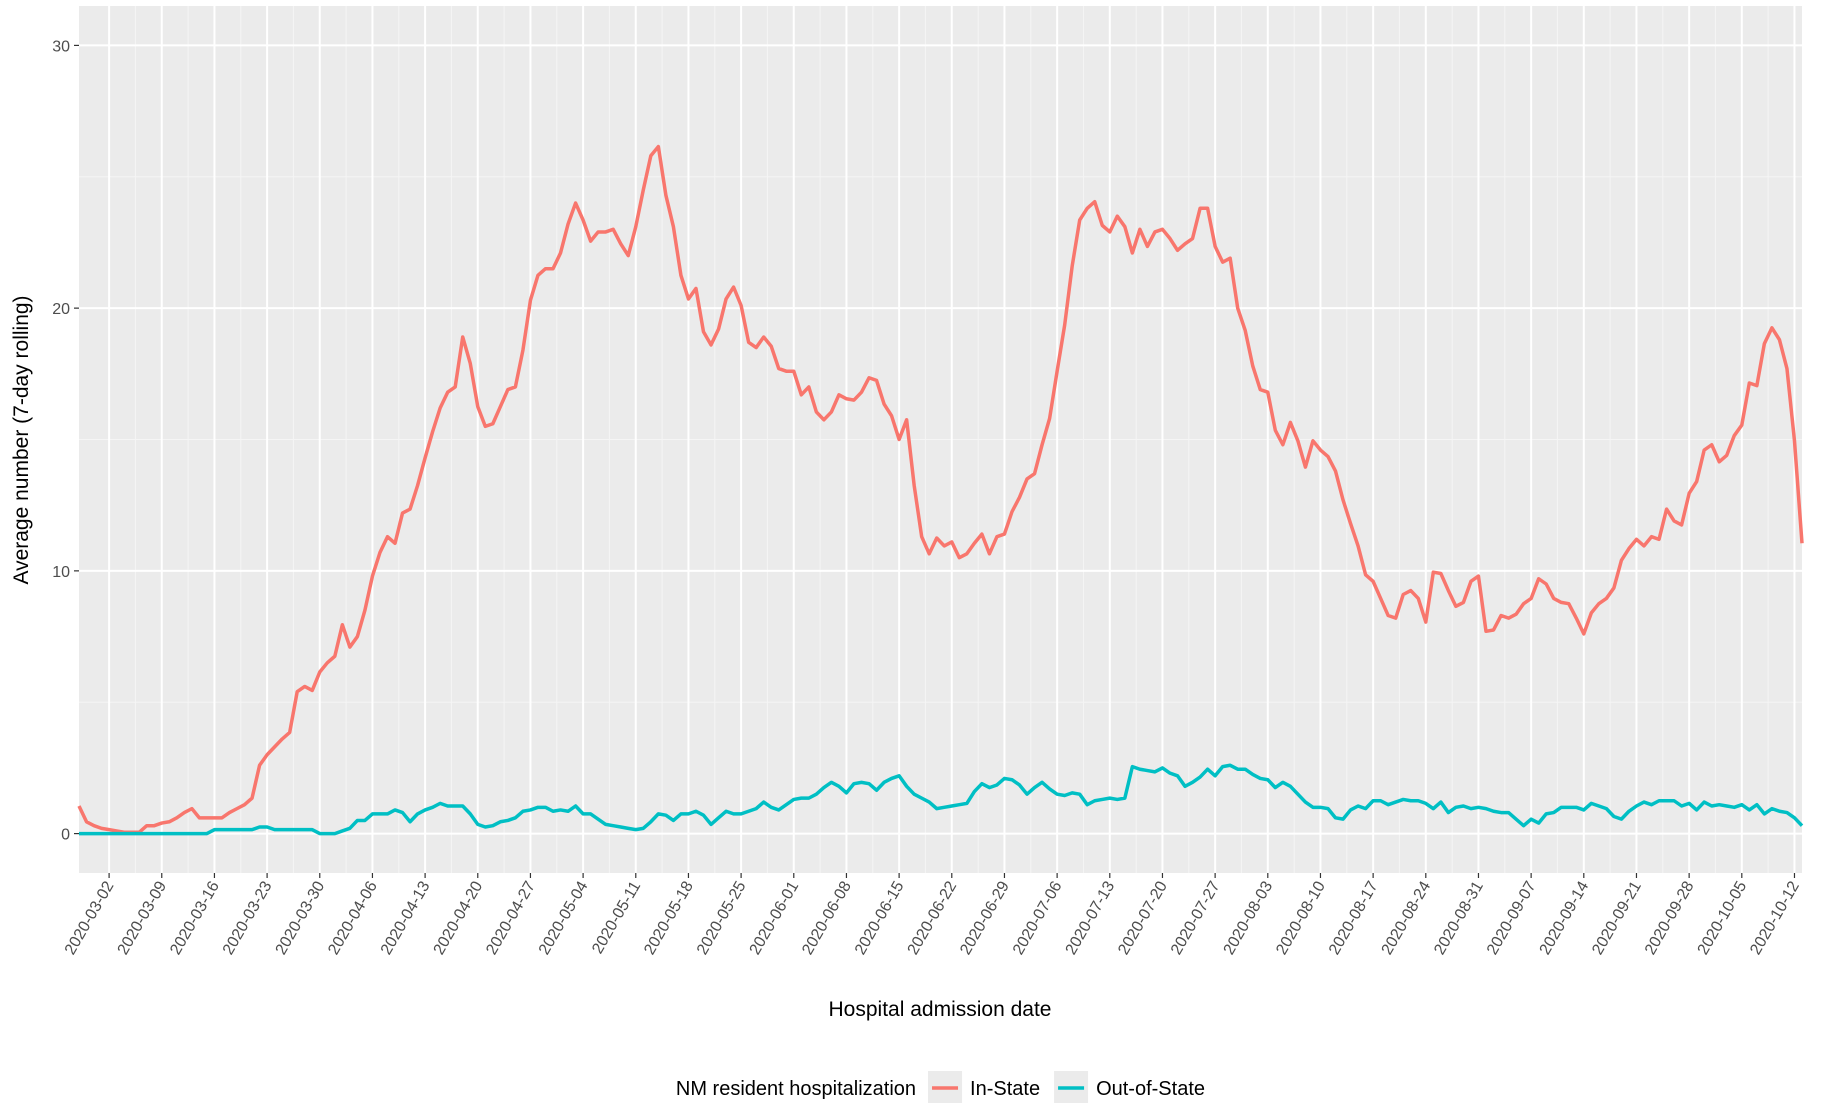 This screenshot has height=1108, width=1822. Describe the element at coordinates (353, 917) in the screenshot. I see `x-tick-label: 2020-04-06` at that location.